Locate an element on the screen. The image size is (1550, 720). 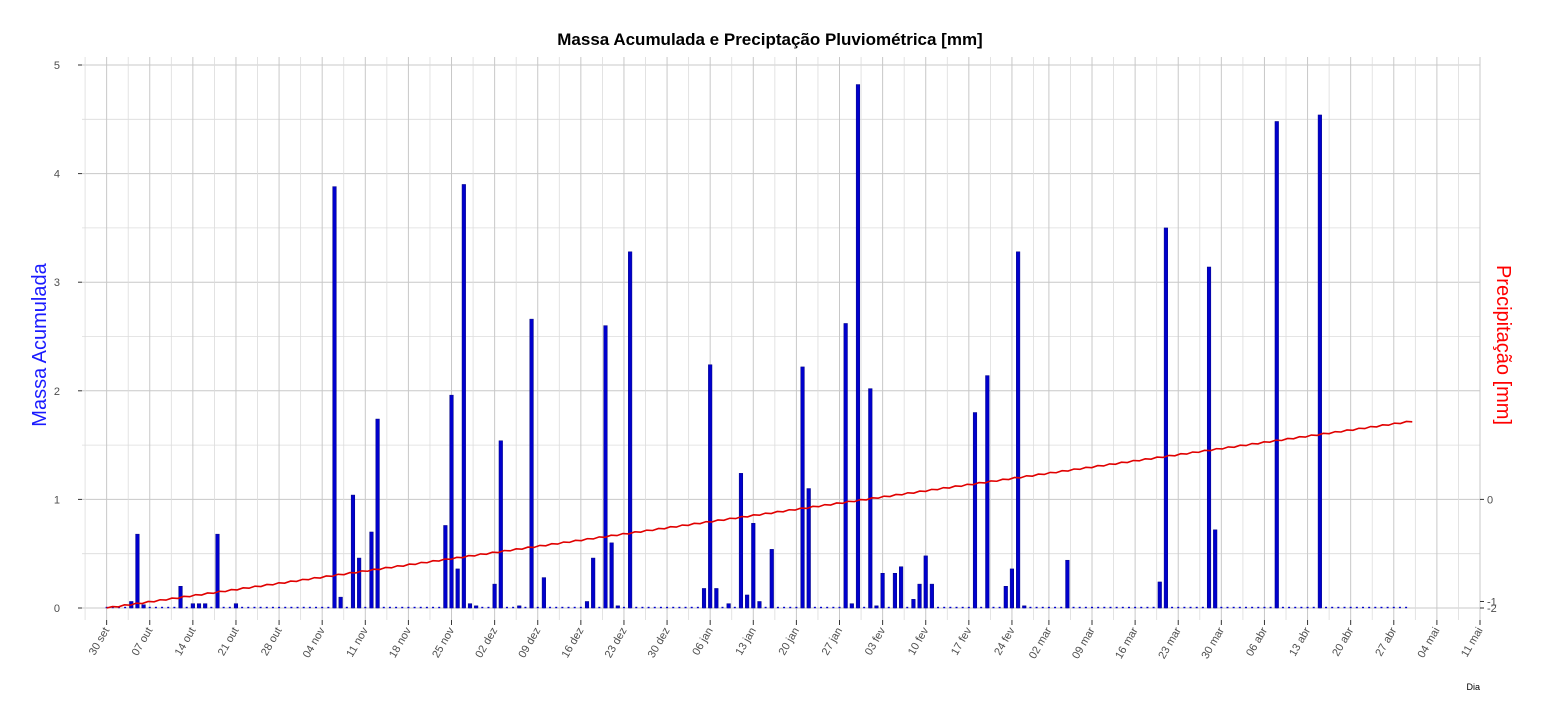
y-axis-label-left: Massa Acumulada is located at coordinates (40, 344).